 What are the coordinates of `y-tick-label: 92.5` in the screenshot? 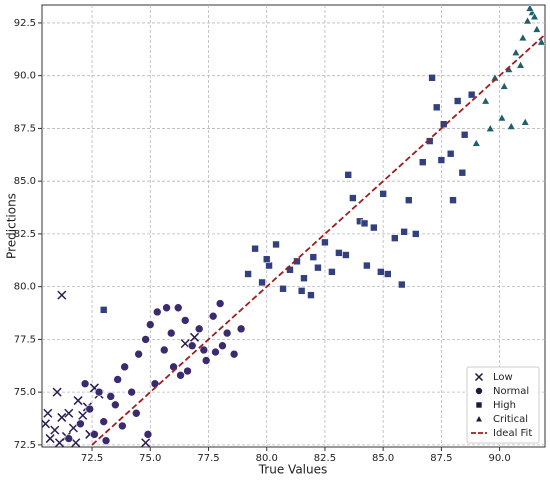 It's located at (25, 23).